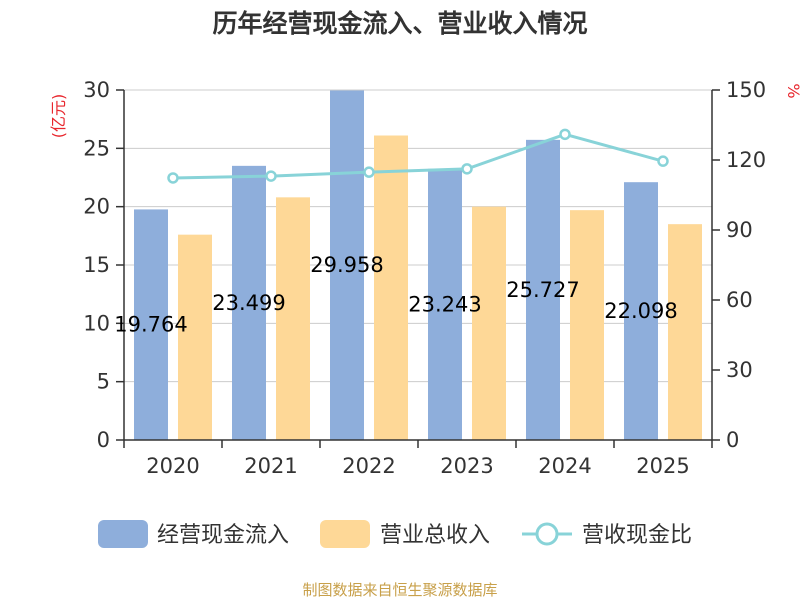 This screenshot has height=600, width=800. What do you see at coordinates (739, 300) in the screenshot?
I see `right-tick-label: 60` at bounding box center [739, 300].